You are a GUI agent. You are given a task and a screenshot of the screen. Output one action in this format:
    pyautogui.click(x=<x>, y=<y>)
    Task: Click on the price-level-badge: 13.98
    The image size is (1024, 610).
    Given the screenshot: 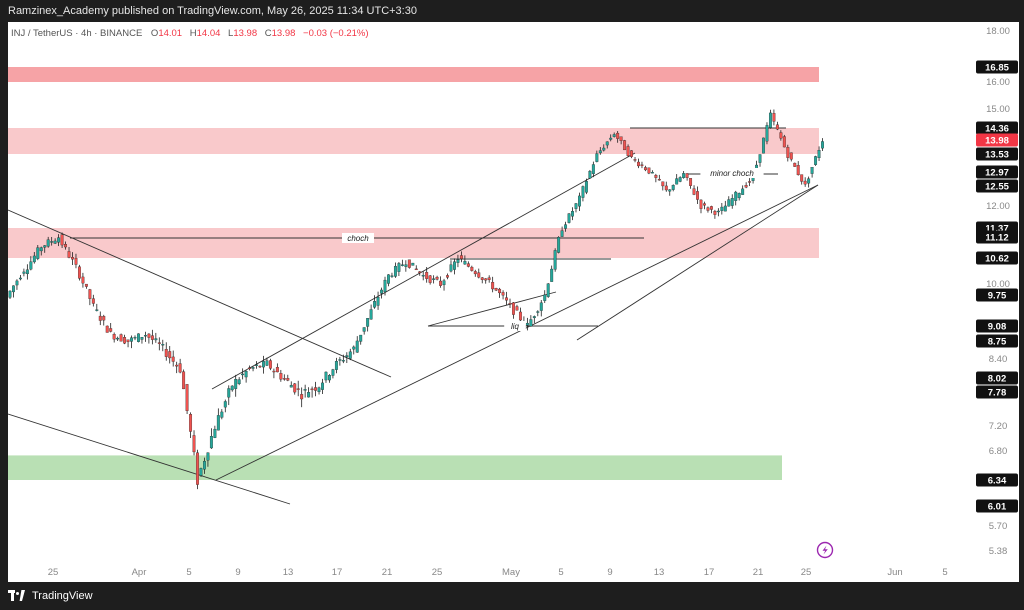 What is the action you would take?
    pyautogui.click(x=997, y=140)
    